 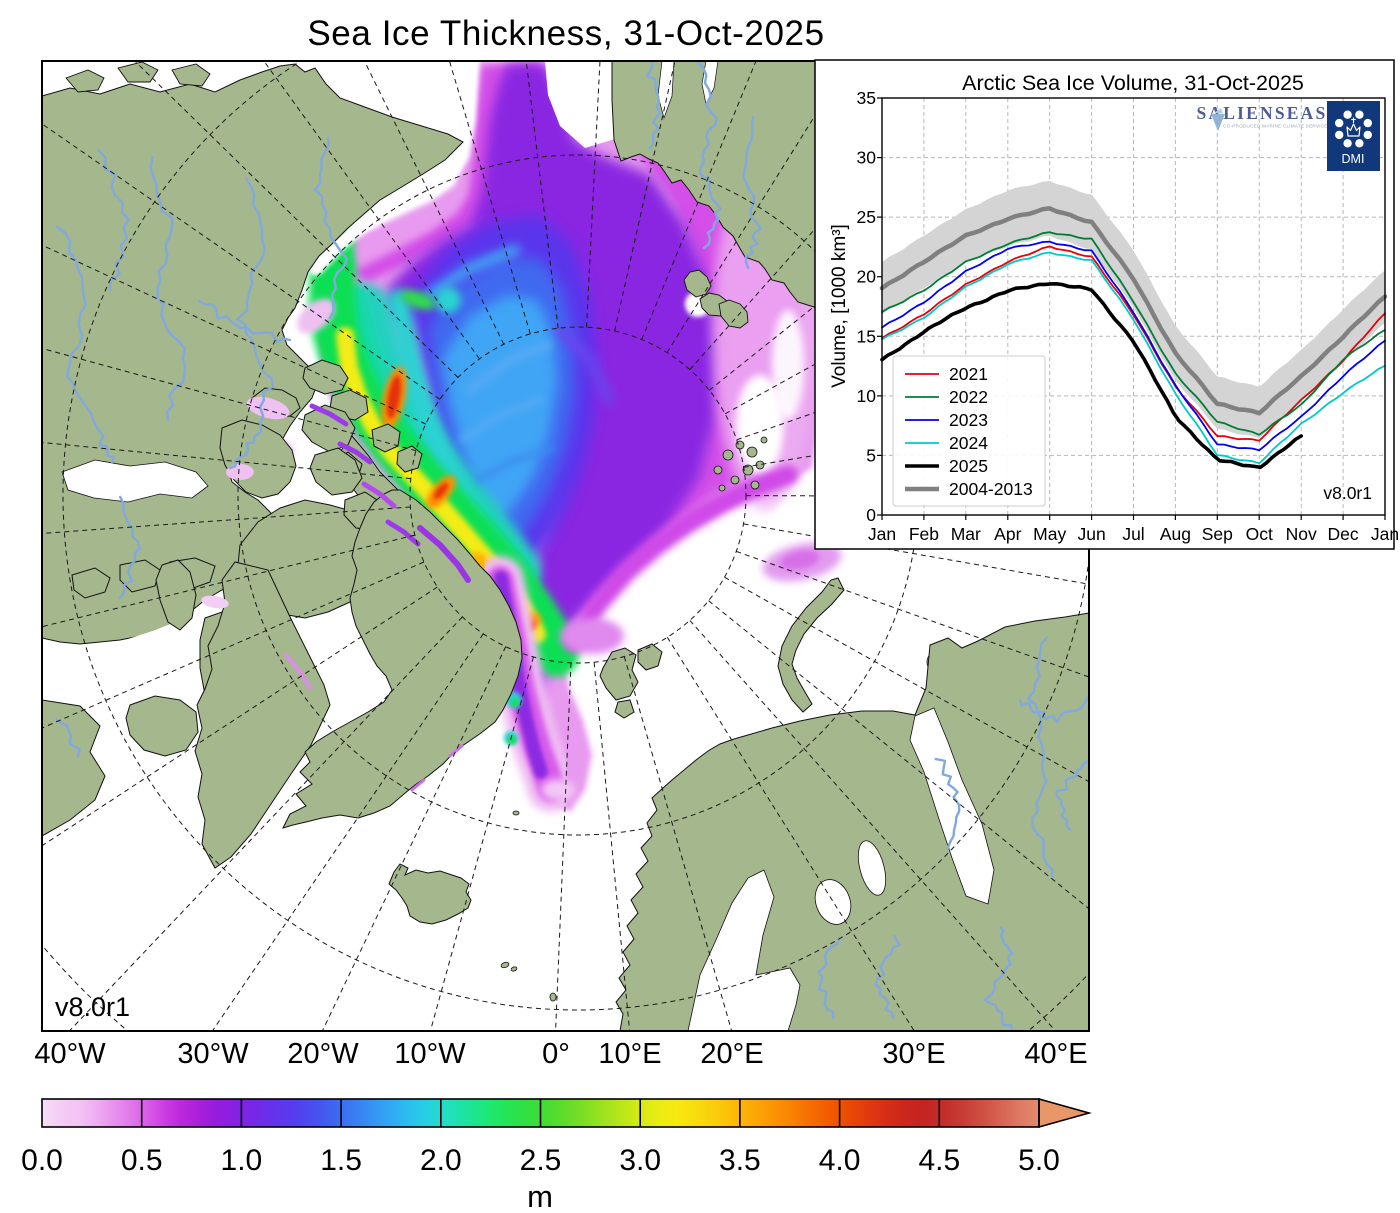 I want to click on svg-text: 0°, so click(x=556, y=1054).